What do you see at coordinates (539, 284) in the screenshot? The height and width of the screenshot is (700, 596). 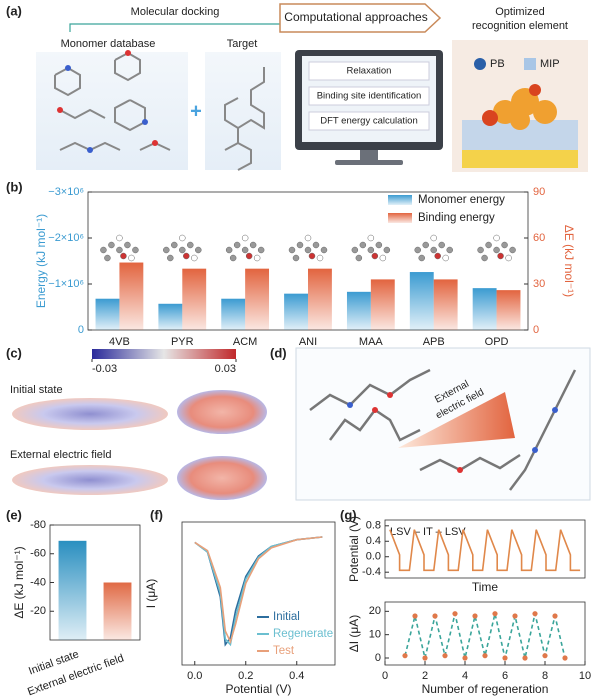 I see `y2-tick-label: 30` at bounding box center [539, 284].